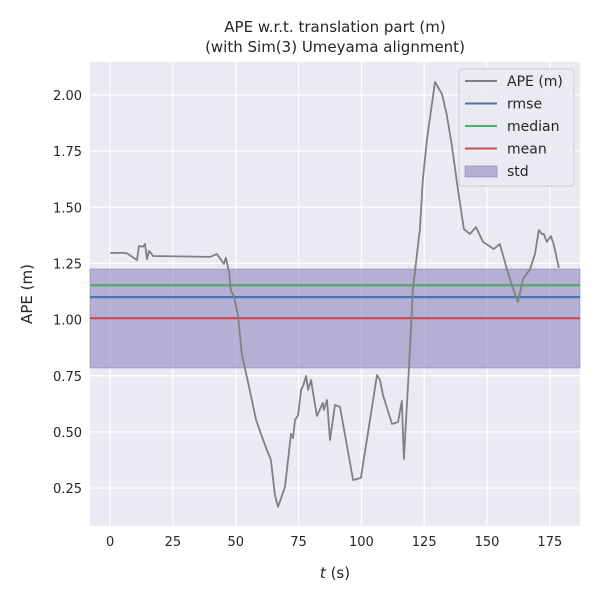 The height and width of the screenshot is (604, 600). I want to click on x-tick-label: 50, so click(235, 542).